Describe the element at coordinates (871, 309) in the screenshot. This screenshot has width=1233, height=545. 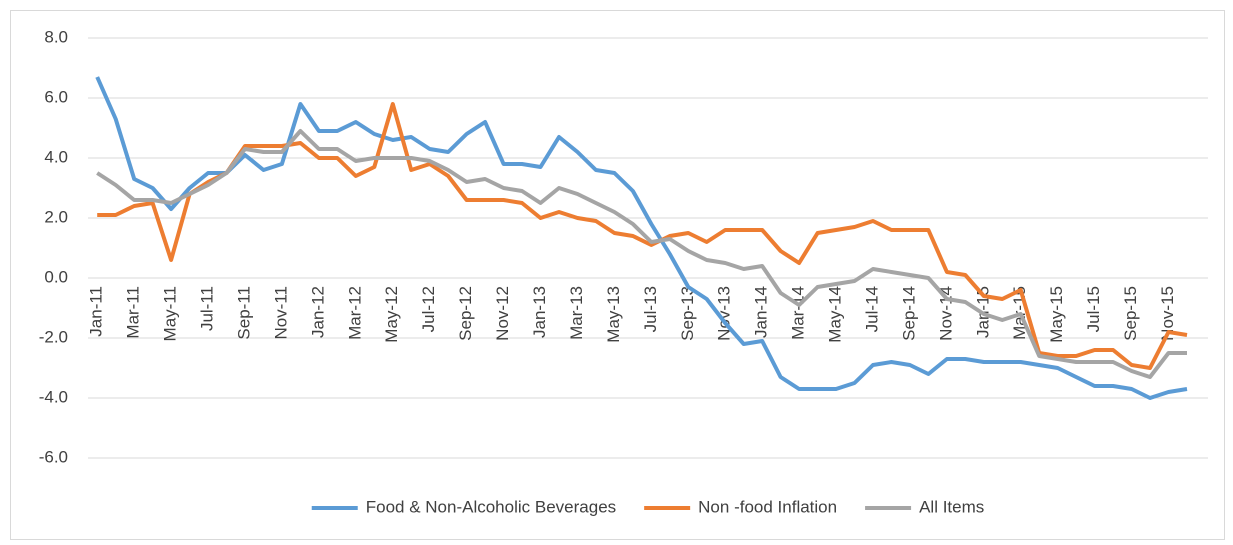
I see `x-tick-label: Jul-14` at that location.